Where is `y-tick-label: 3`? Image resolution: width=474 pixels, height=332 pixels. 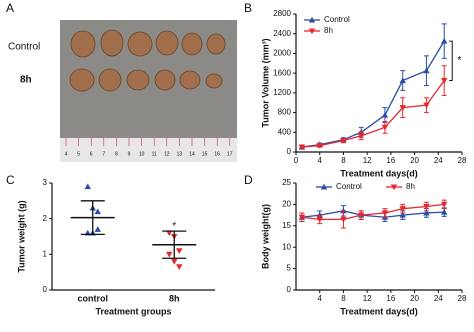 y-tick-label: 3 is located at coordinates (45, 182).